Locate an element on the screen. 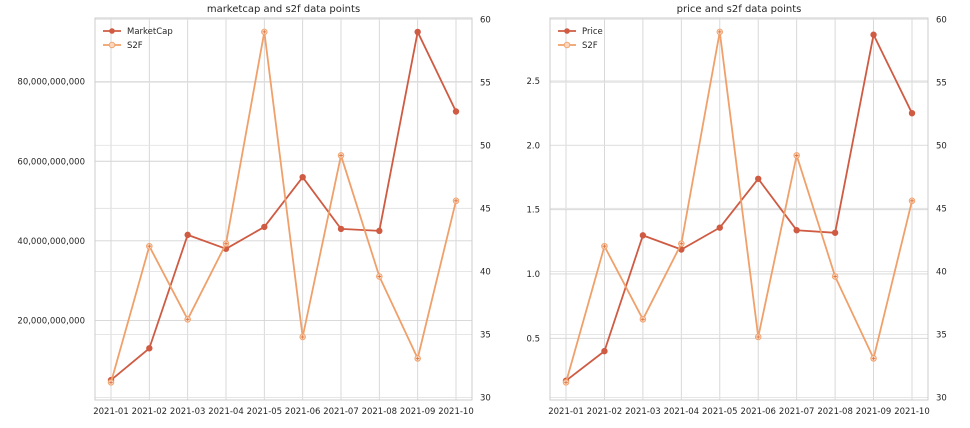 This screenshot has width=970, height=428. legend-label: MarketCap is located at coordinates (150, 32).